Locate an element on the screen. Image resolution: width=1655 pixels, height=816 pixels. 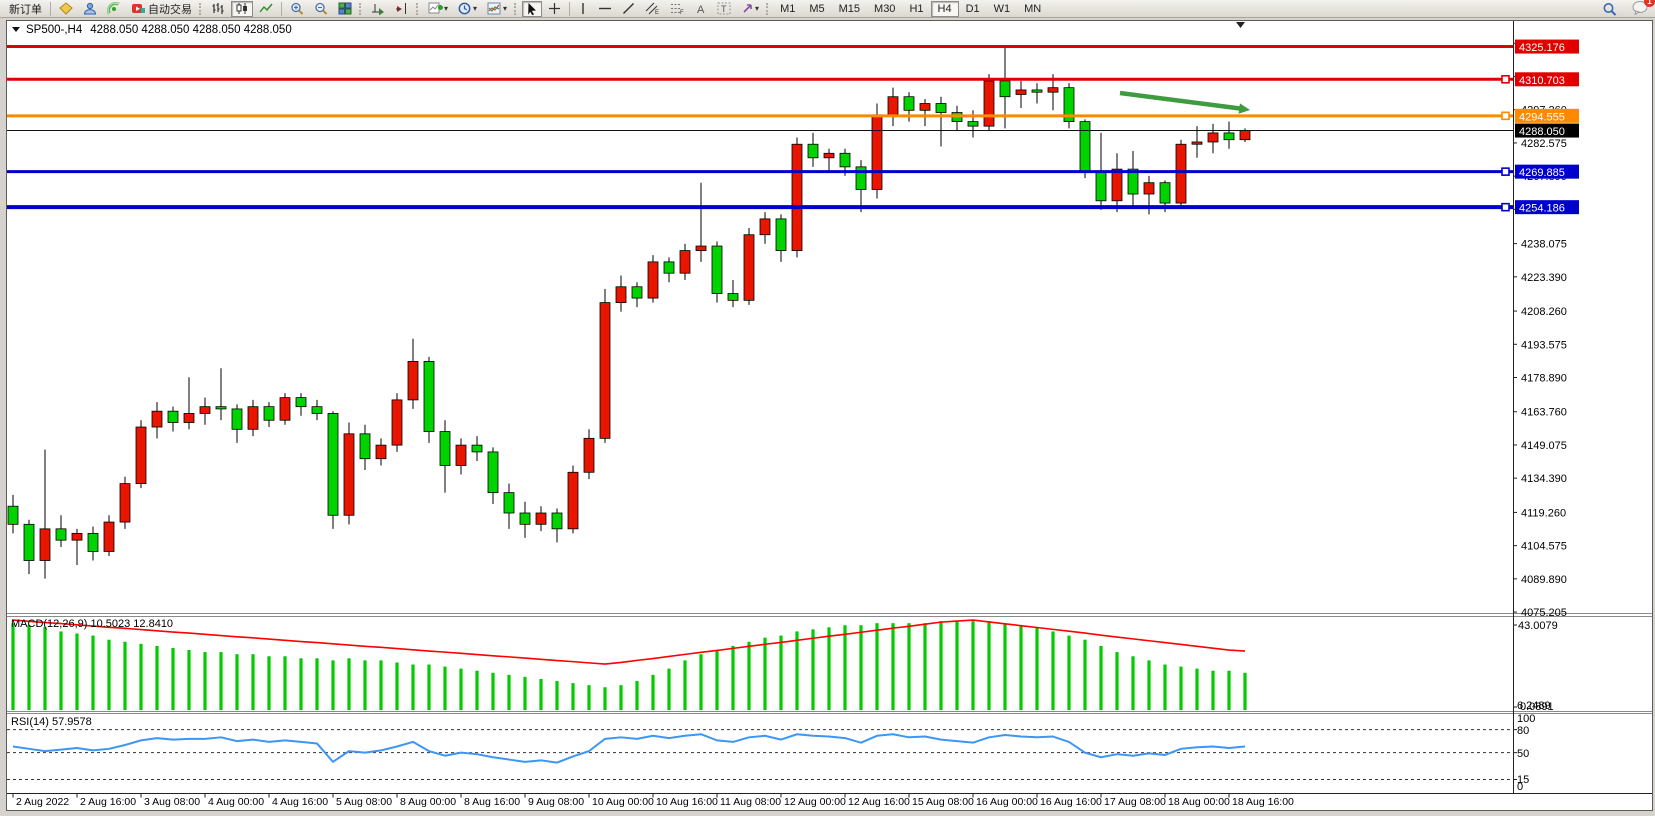
cursor-button is located at coordinates (532, 8).